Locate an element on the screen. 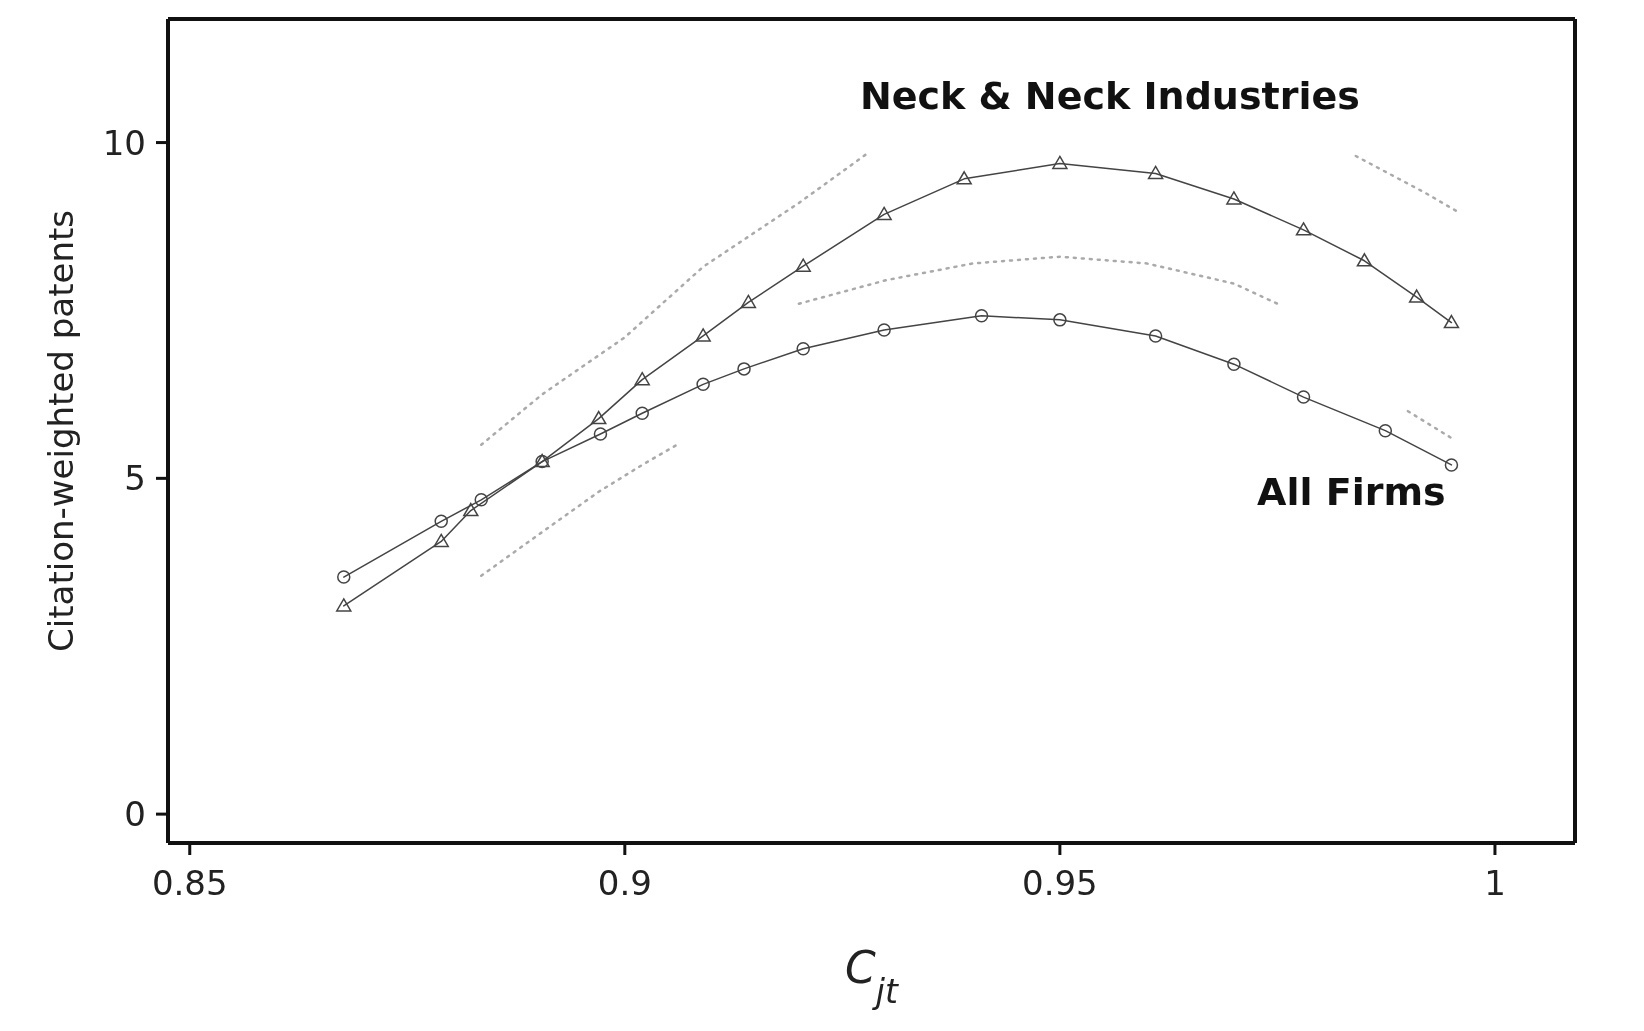 This screenshot has height=1031, width=1644. y-tick-label: 0 is located at coordinates (135, 814).